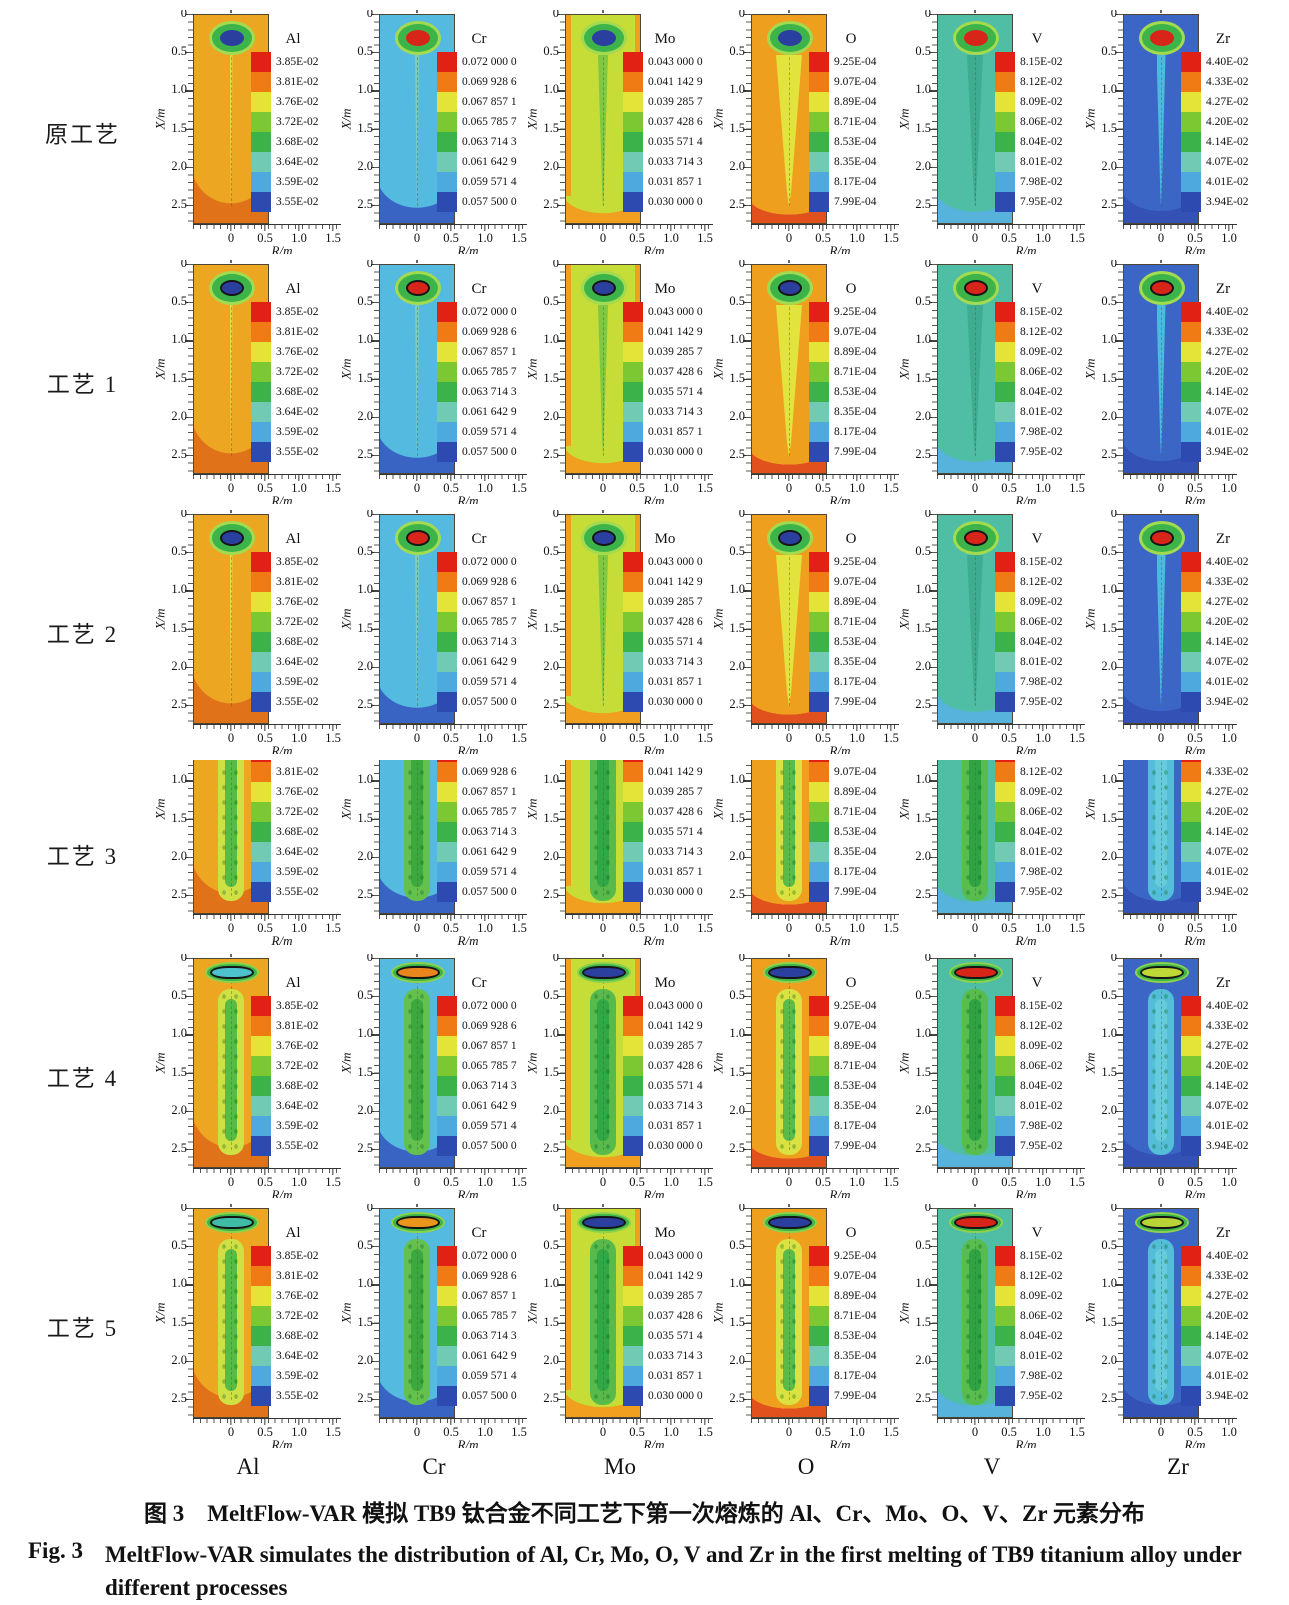 The height and width of the screenshot is (1605, 1289). What do you see at coordinates (1028, 562) in the screenshot?
I see `legend-entry: 8.15E-02` at bounding box center [1028, 562].